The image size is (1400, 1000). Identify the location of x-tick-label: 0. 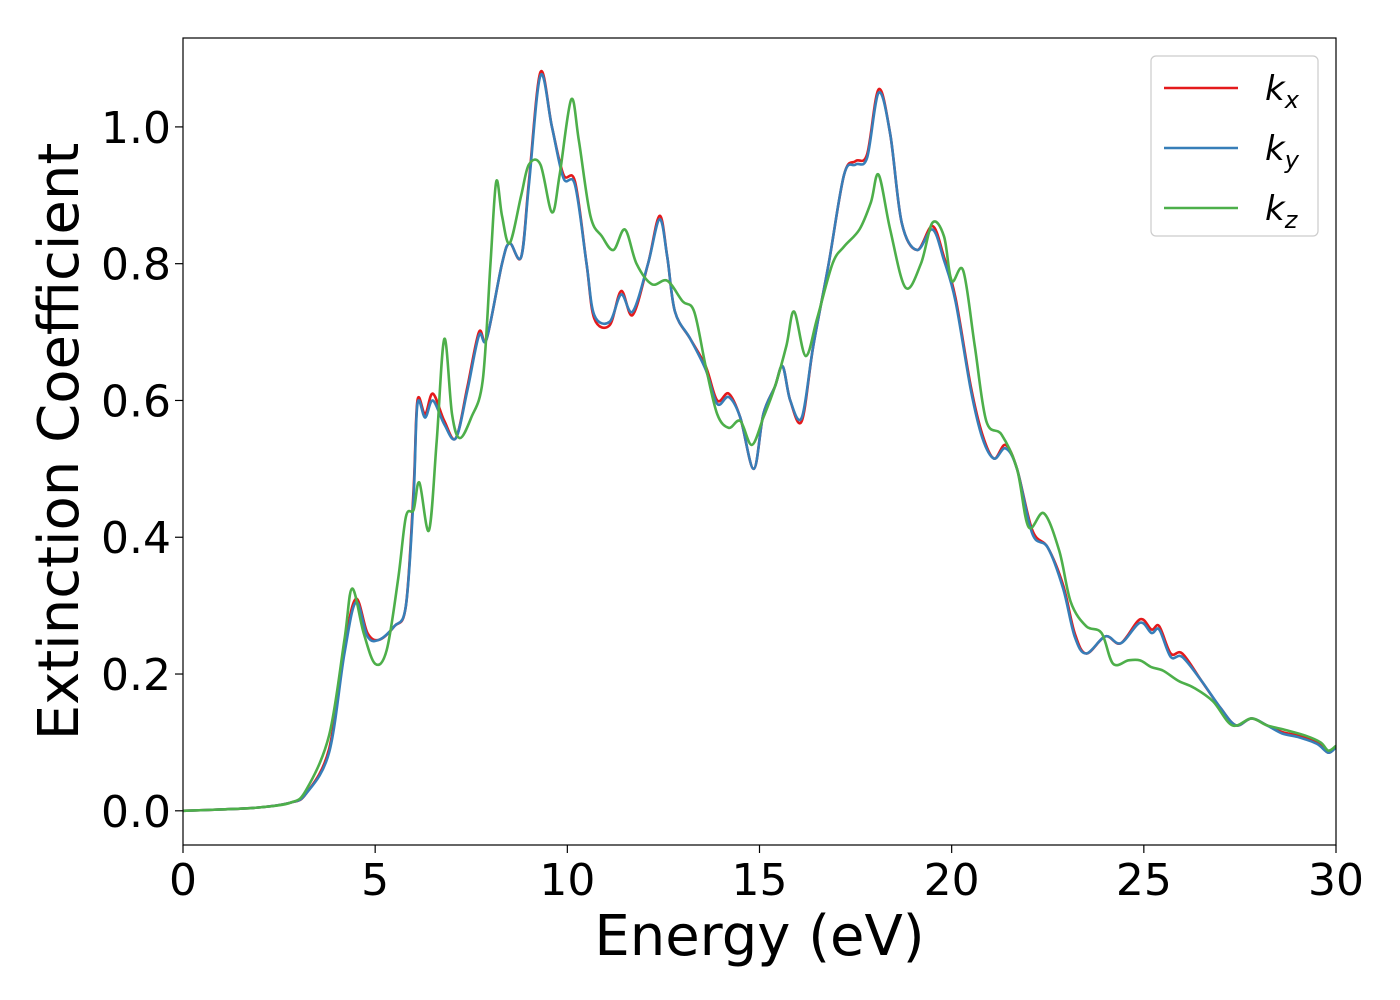
(183, 880).